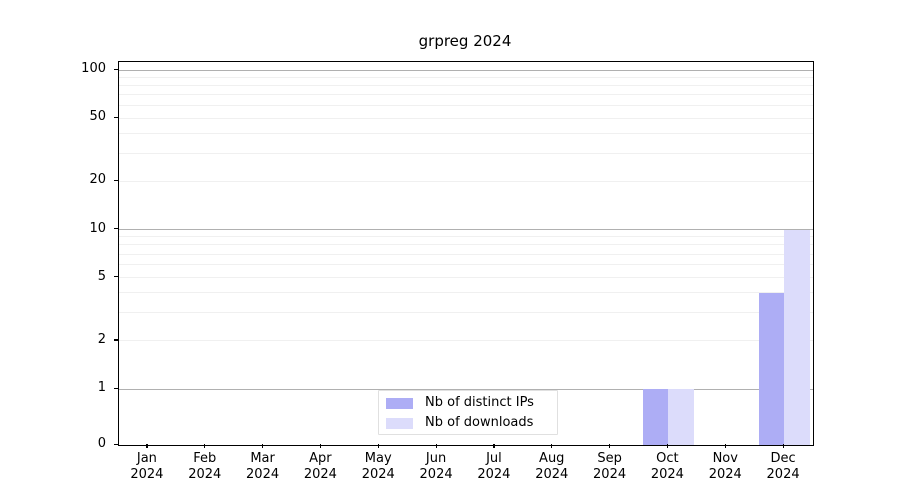 Image resolution: width=900 pixels, height=500 pixels. I want to click on y-tick-label: 2, so click(101, 339).